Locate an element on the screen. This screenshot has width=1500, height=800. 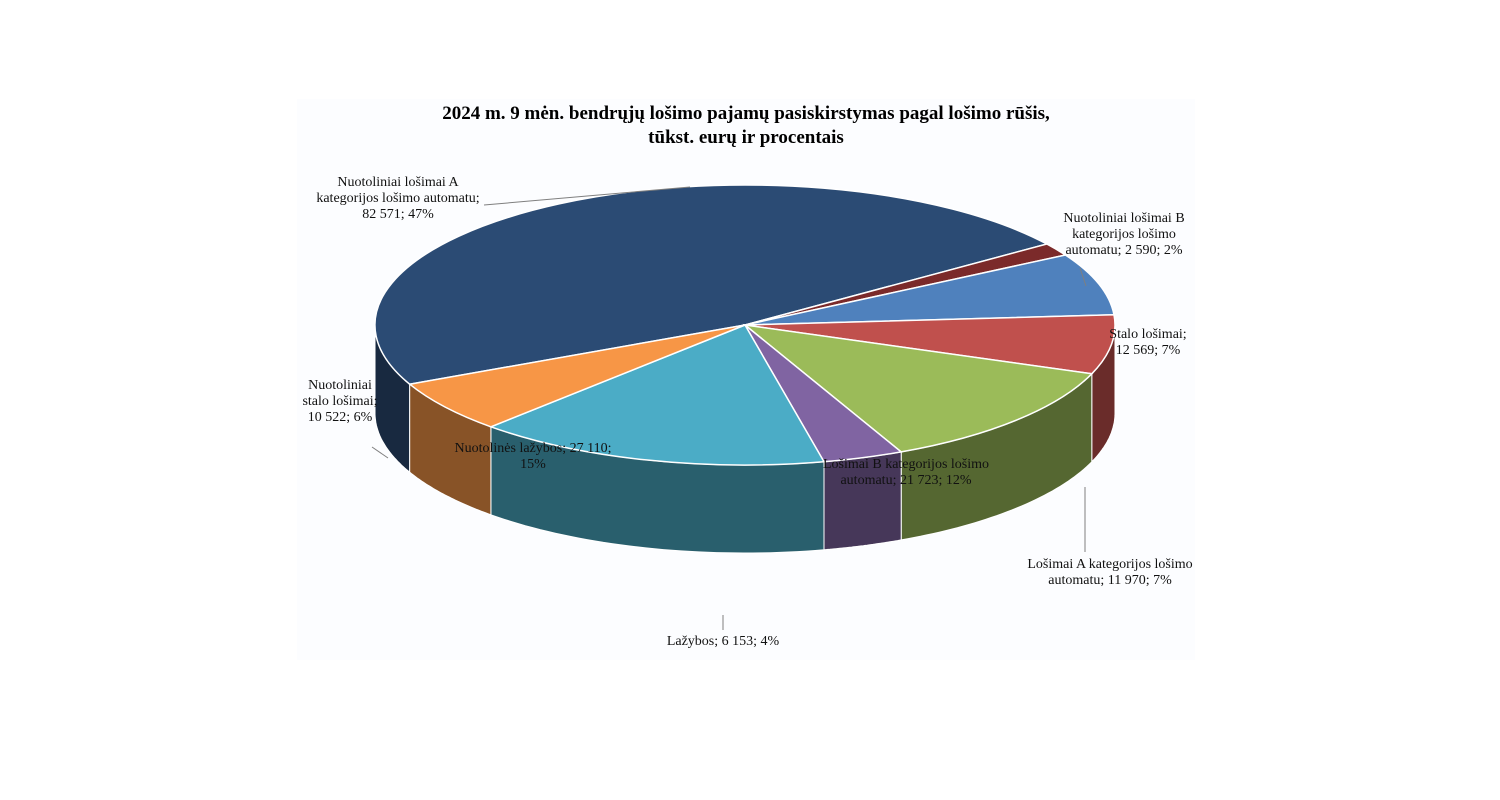
slice-label-line: Lošimai B kategorijos lošimo is located at coordinates (906, 464).